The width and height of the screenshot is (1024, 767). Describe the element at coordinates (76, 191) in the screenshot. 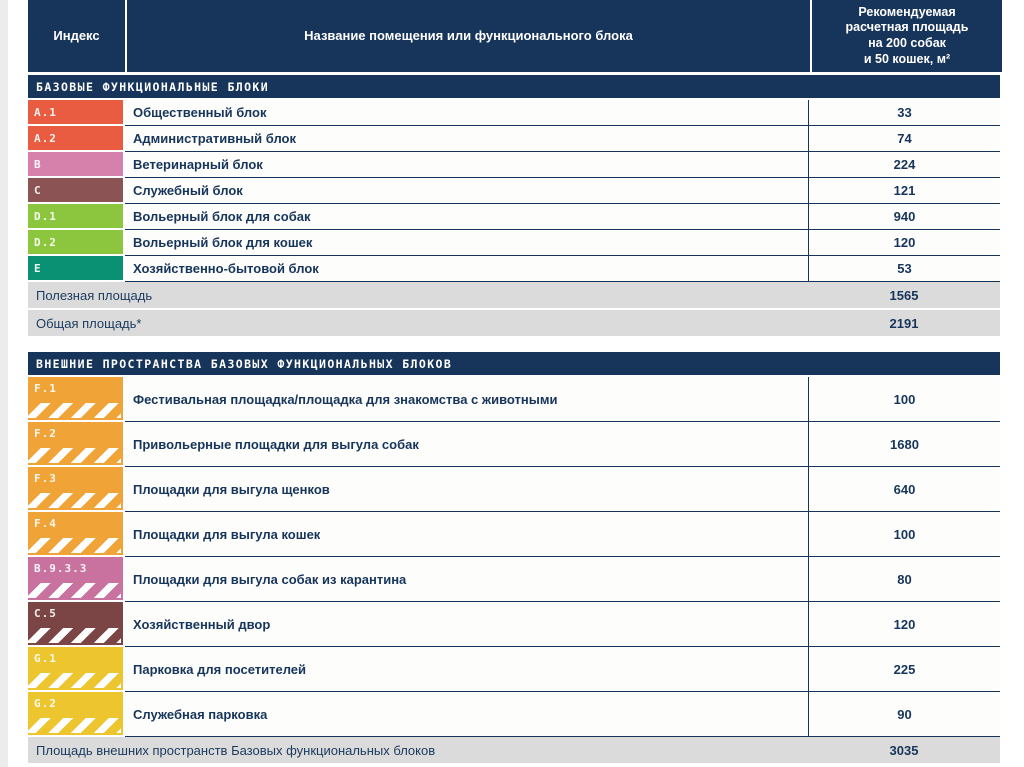

I see `index-badge: C` at that location.